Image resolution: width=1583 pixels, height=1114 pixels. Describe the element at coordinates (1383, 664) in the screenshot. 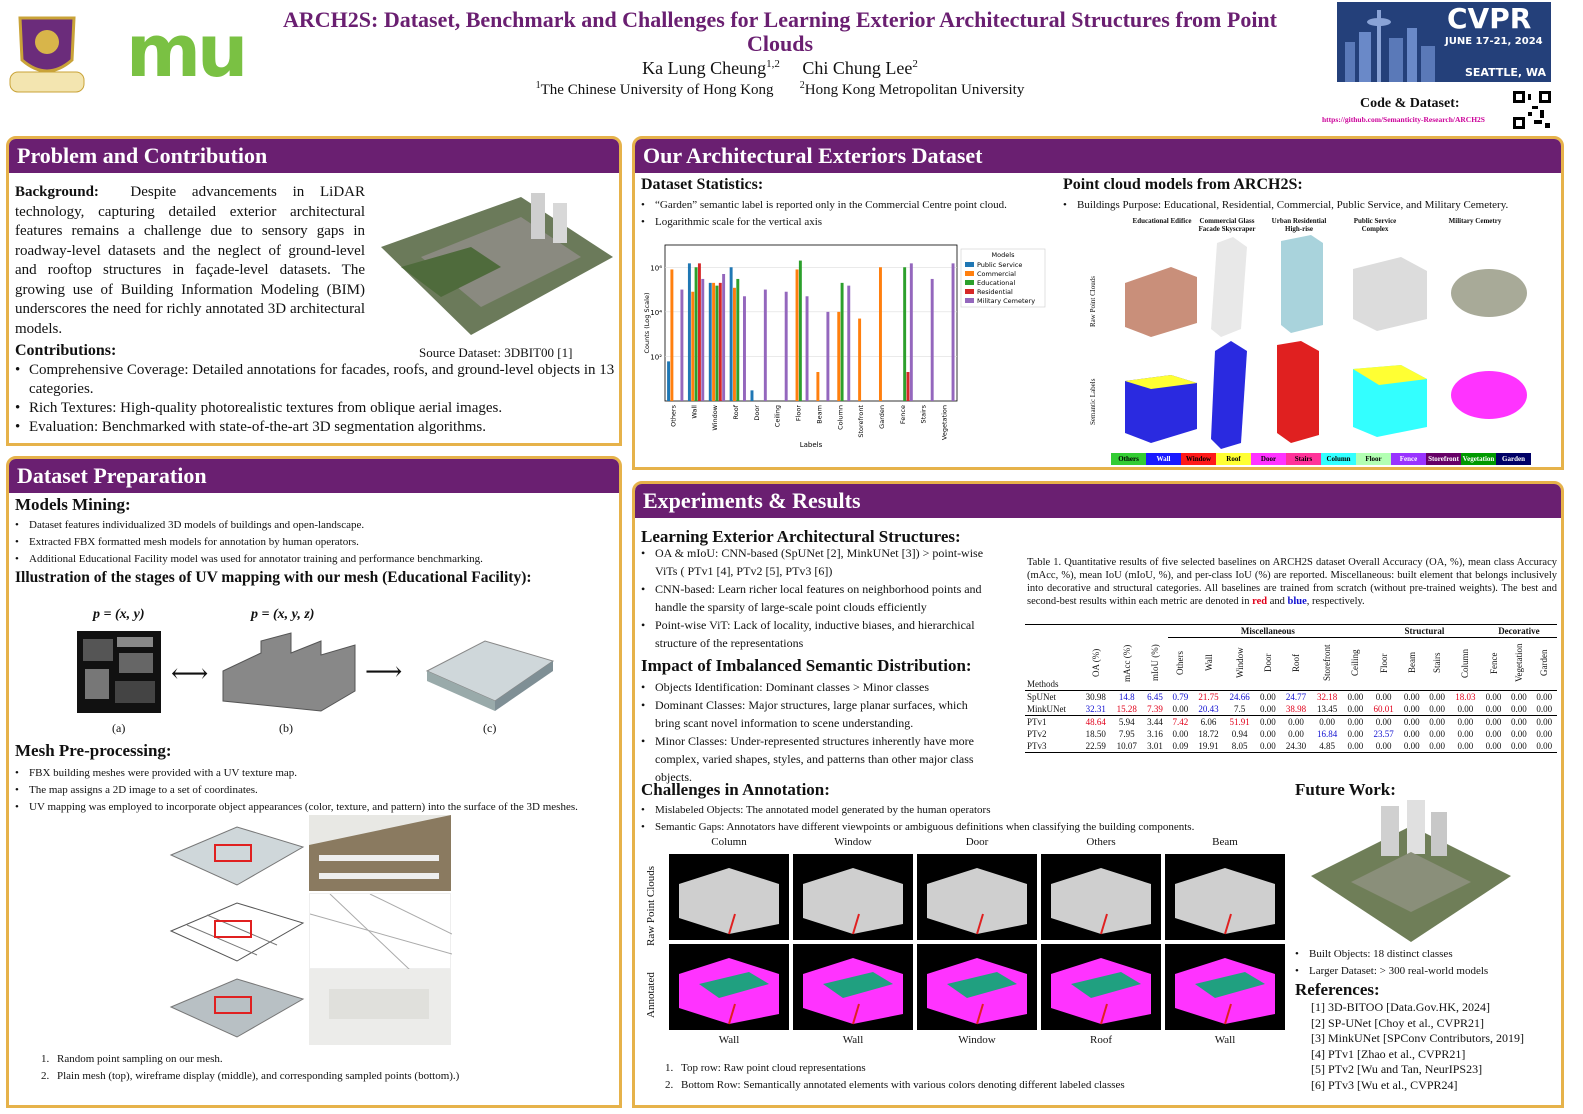

I see `column-header: Floor` at that location.